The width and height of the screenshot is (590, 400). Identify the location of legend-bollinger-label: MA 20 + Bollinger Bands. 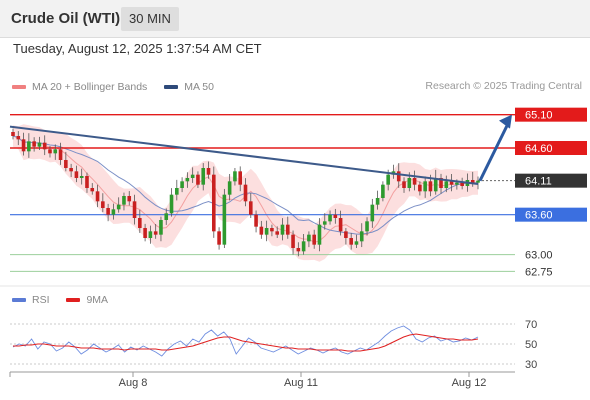
(90, 87).